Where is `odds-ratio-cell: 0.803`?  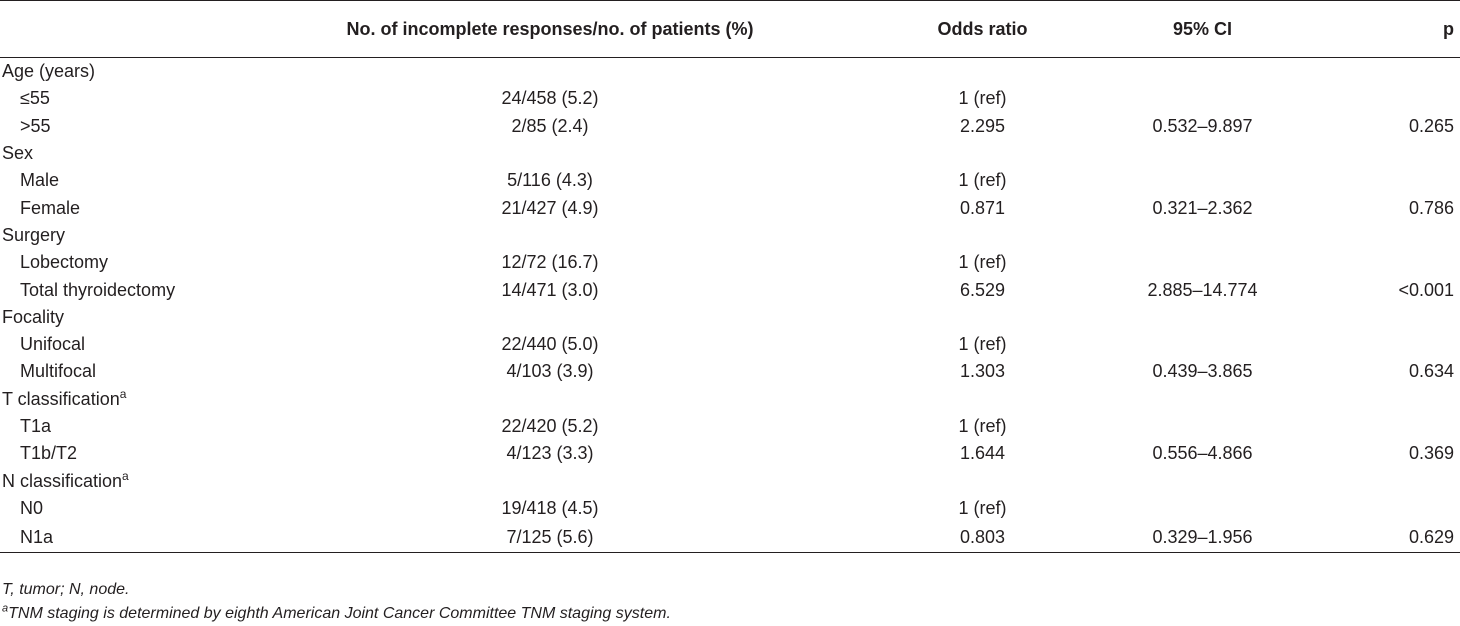
odds-ratio-cell: 0.803 is located at coordinates (982, 538).